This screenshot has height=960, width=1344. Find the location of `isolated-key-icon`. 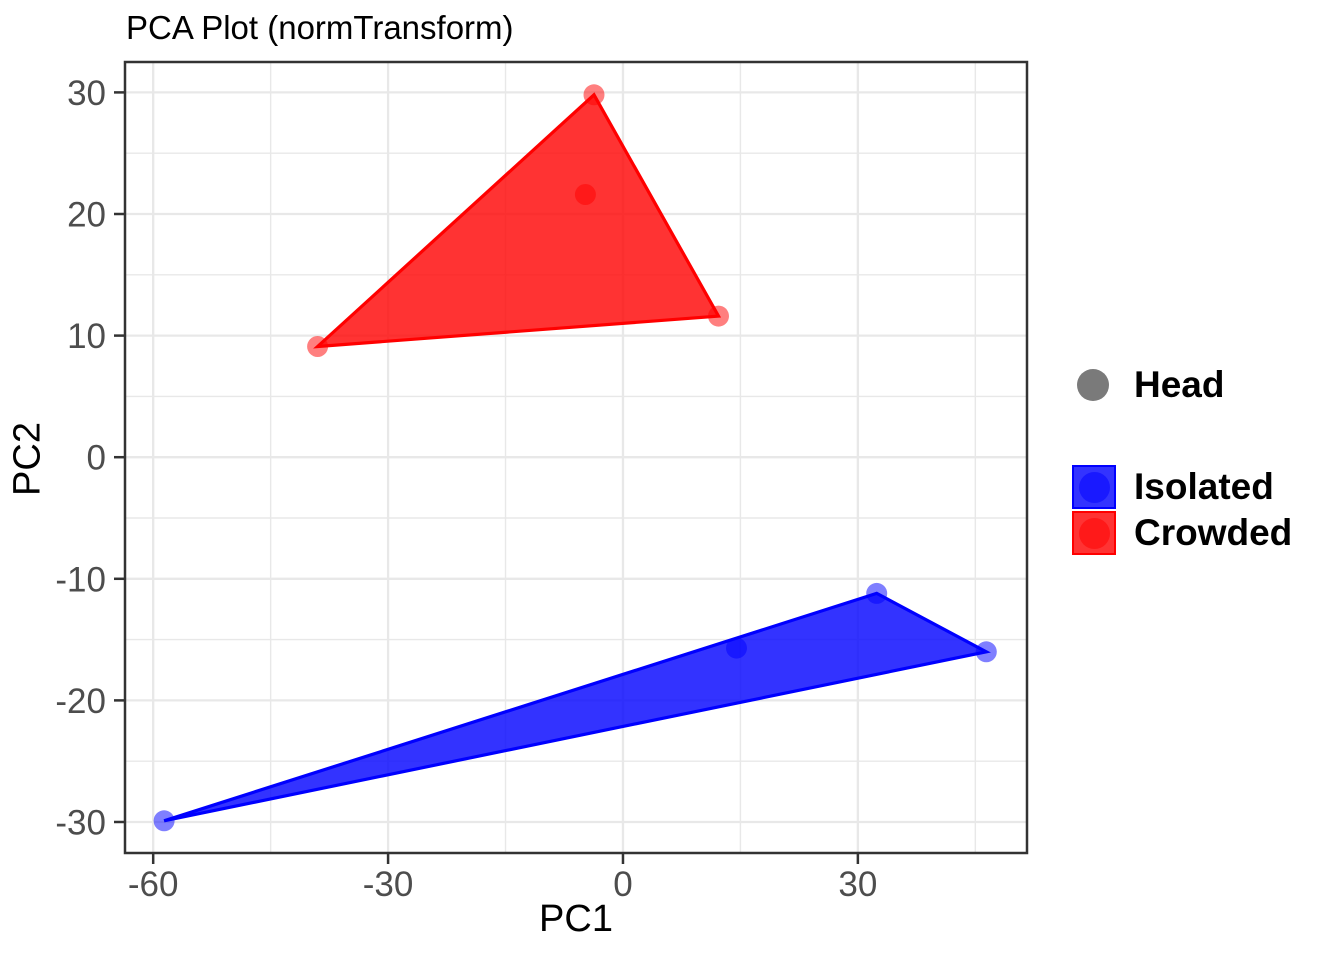

isolated-key-icon is located at coordinates (1094, 487).